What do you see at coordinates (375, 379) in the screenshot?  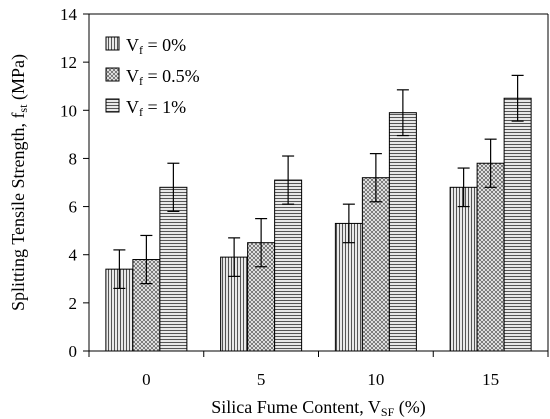 I see `x-tick-label: 10` at bounding box center [375, 379].